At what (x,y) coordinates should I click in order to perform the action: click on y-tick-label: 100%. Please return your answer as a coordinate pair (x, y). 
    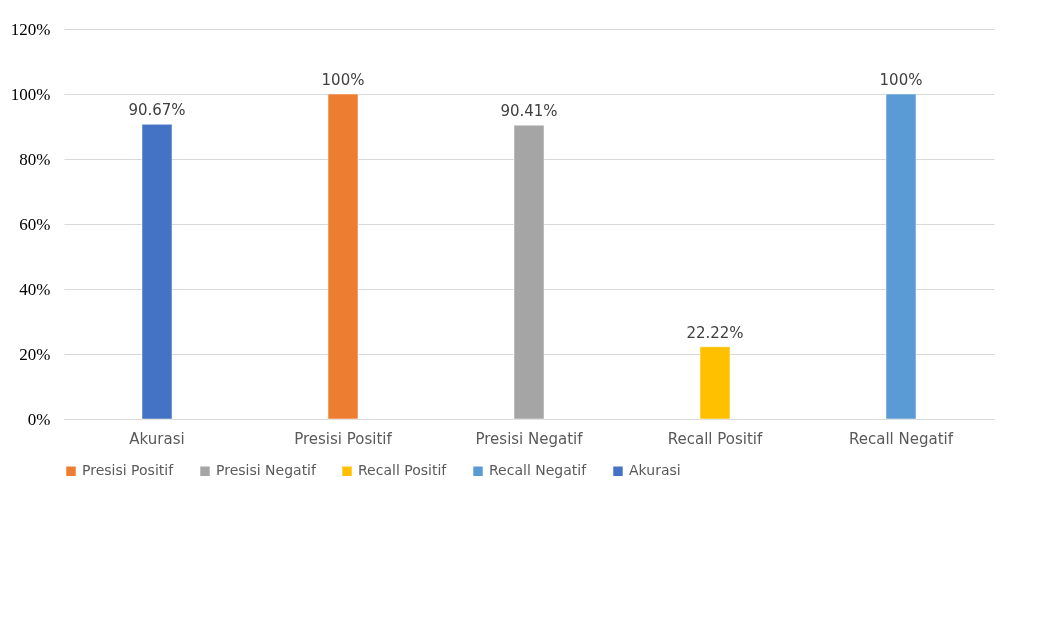
    Looking at the image, I should click on (30, 94).